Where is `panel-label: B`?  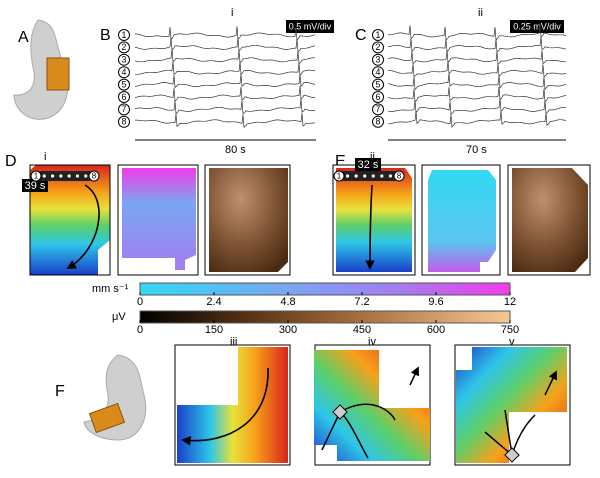 panel-label: B is located at coordinates (105, 35).